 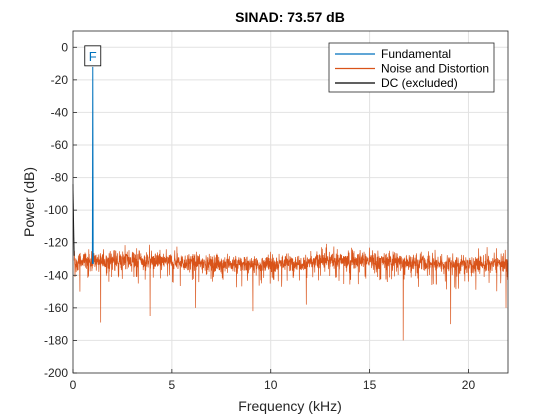 What do you see at coordinates (60, 145) in the screenshot?
I see `y-tick-label: -60` at bounding box center [60, 145].